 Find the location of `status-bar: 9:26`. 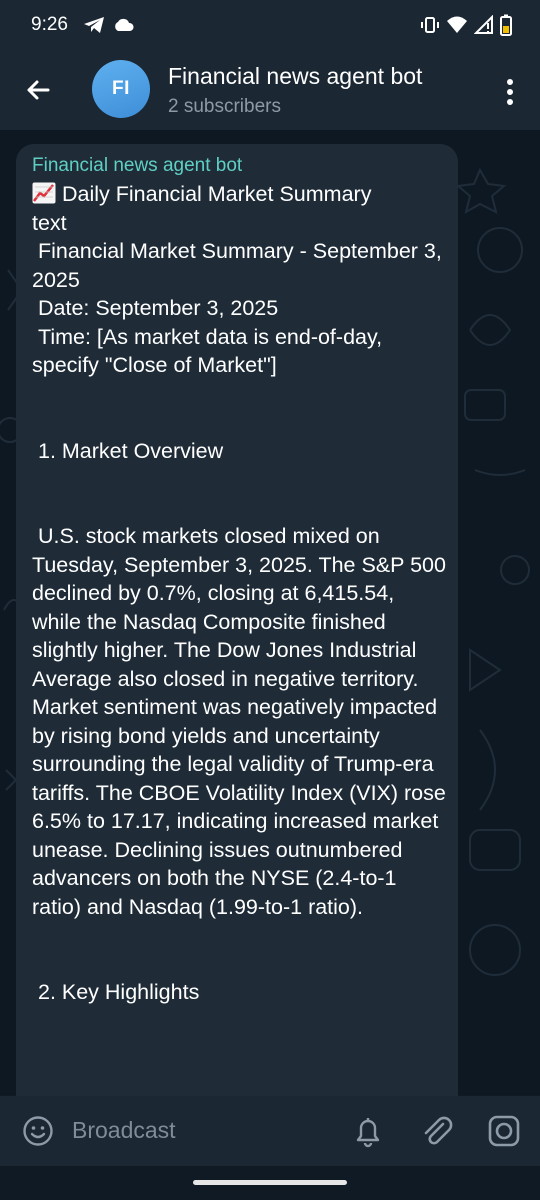

status-bar: 9:26 is located at coordinates (270, 26).